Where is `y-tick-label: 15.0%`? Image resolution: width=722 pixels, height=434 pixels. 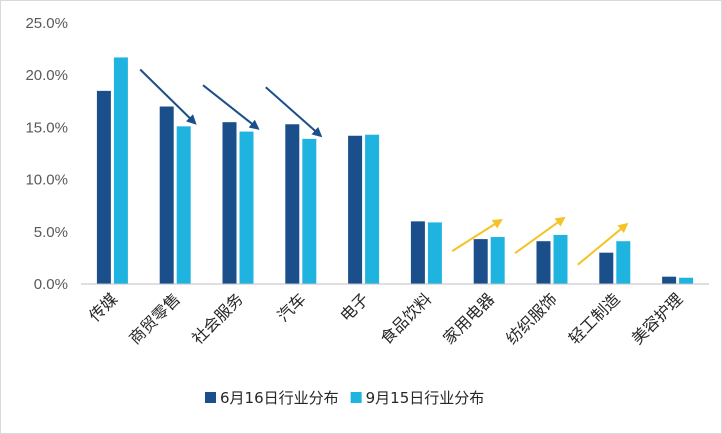 y-tick-label: 15.0% is located at coordinates (46, 127).